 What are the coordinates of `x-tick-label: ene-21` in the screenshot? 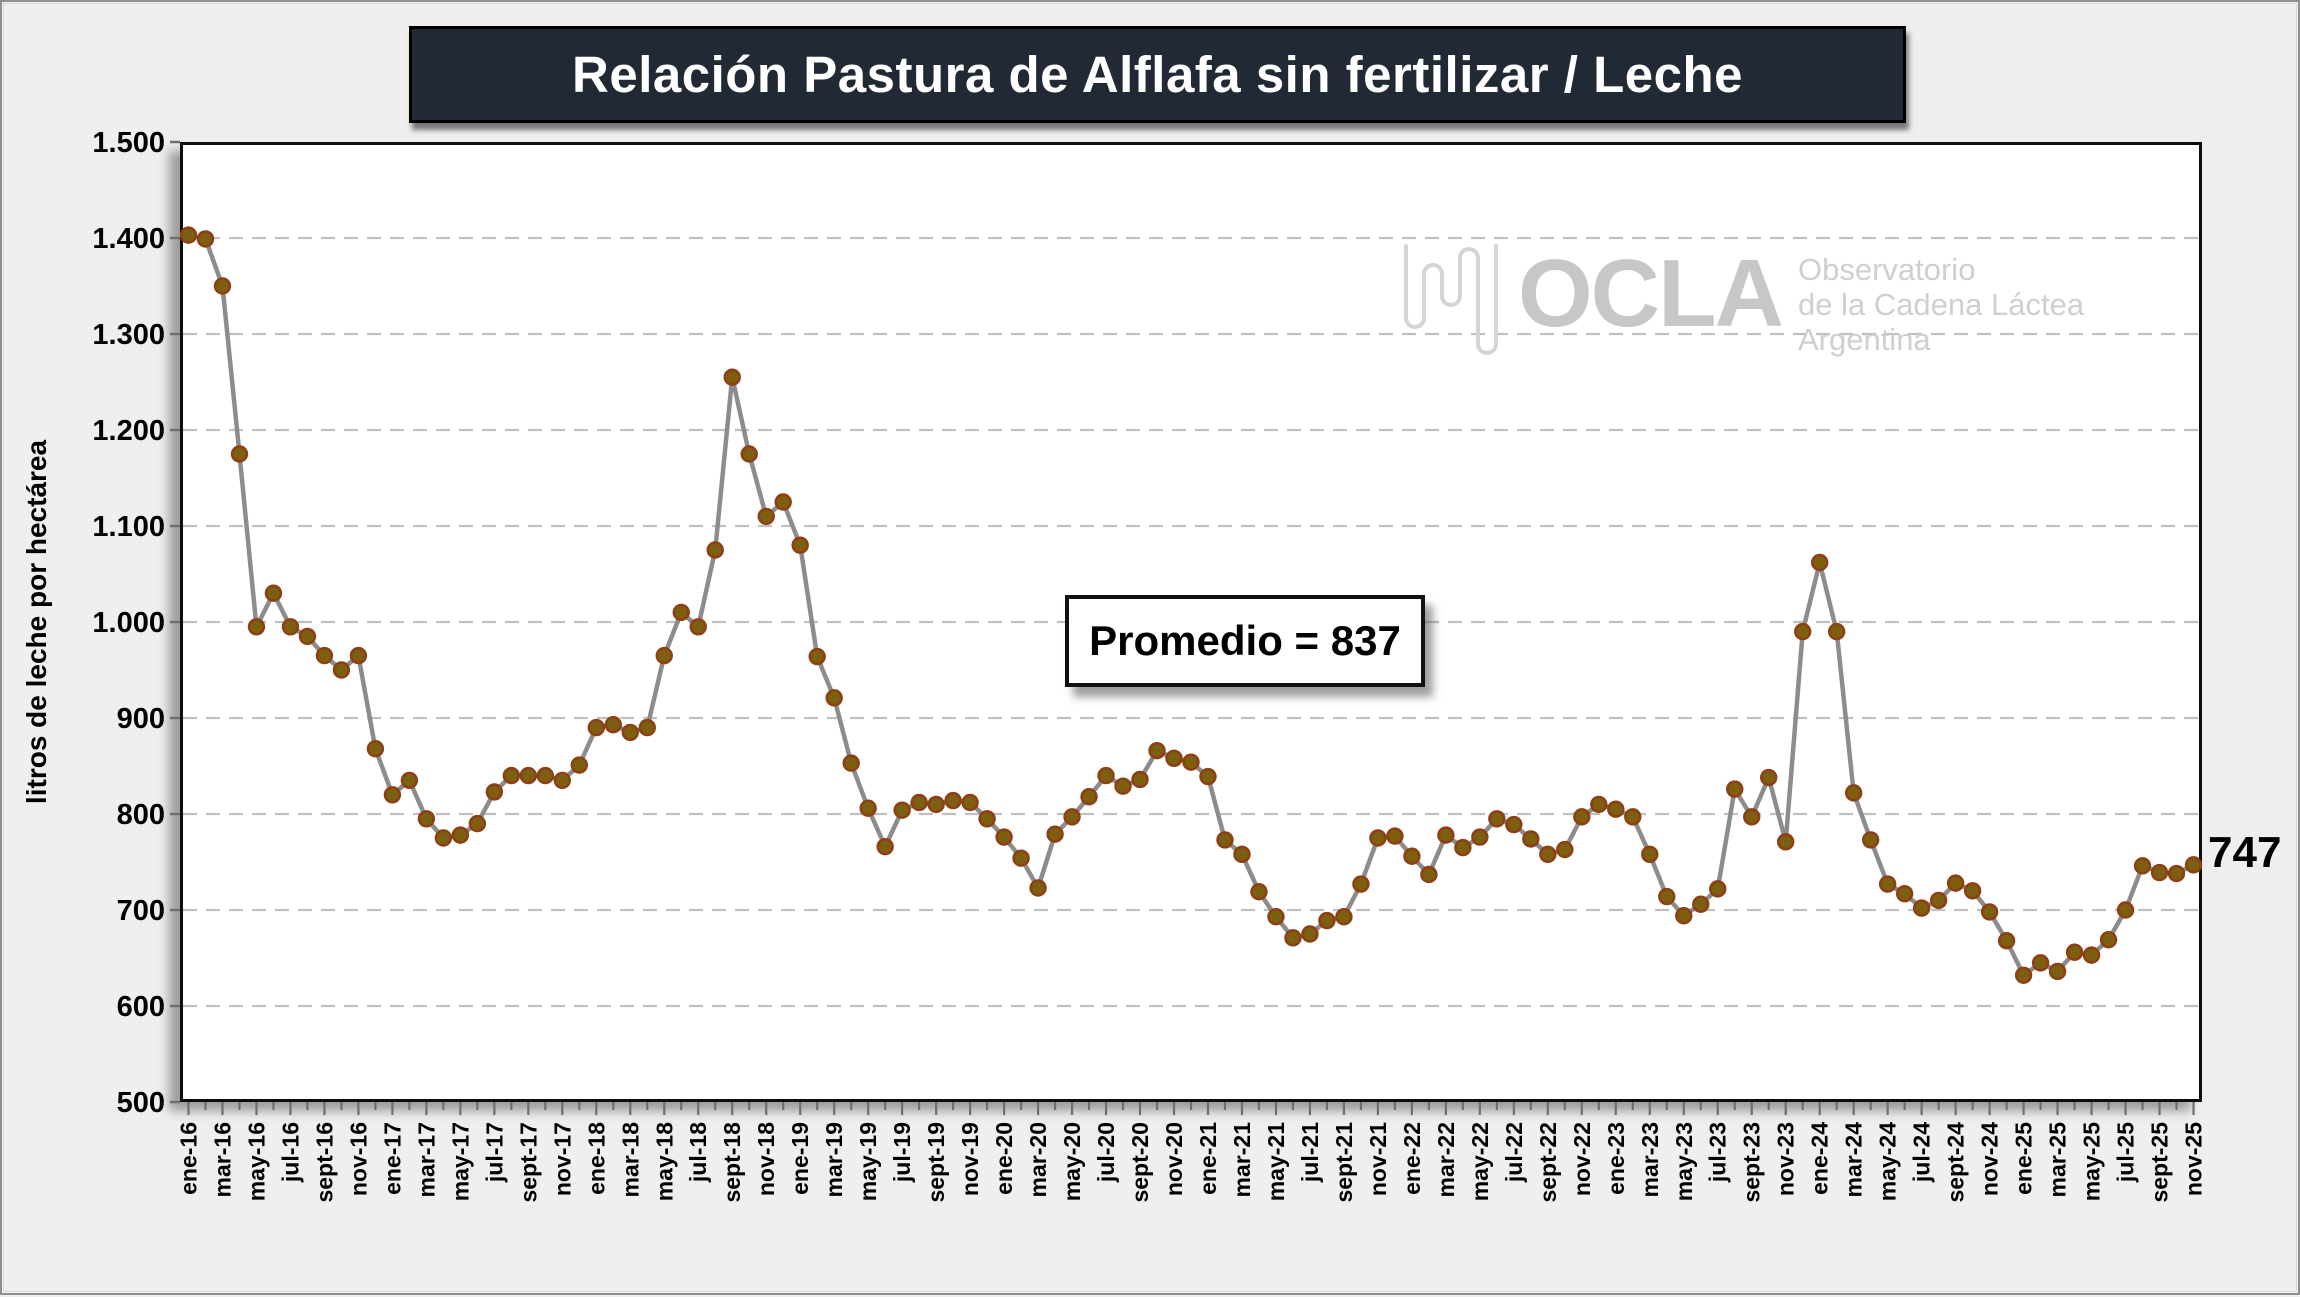 It's located at (1208, 1158).